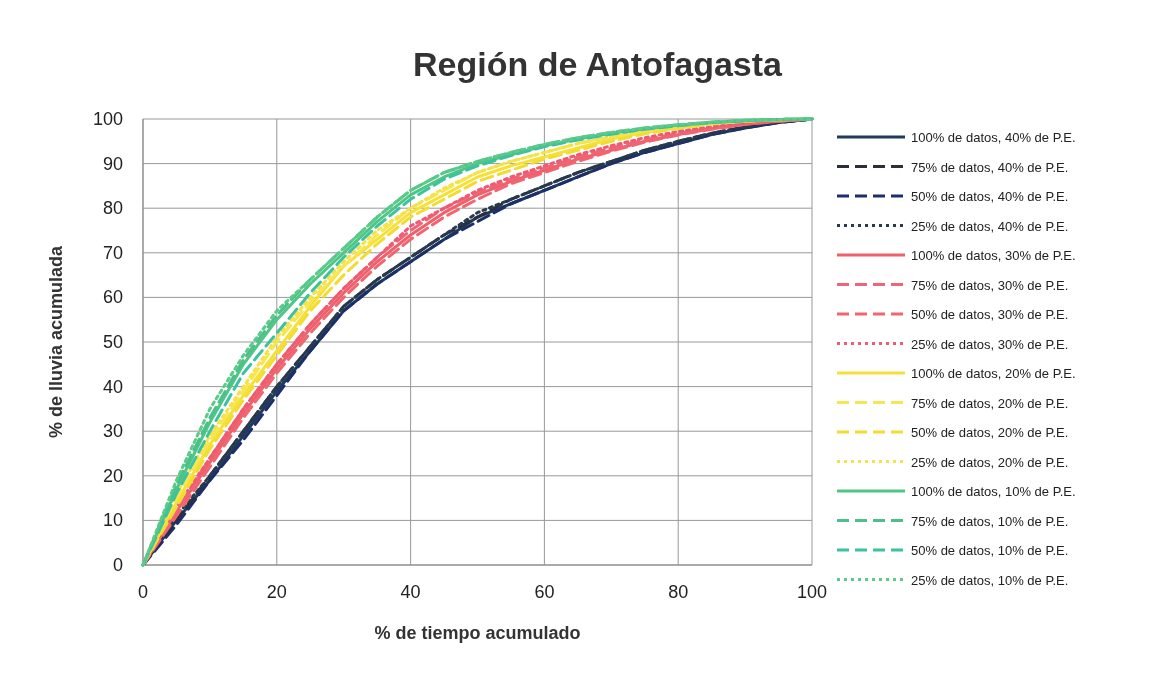  What do you see at coordinates (990, 196) in the screenshot?
I see `text: 50% de datos, 40% de P.E.` at bounding box center [990, 196].